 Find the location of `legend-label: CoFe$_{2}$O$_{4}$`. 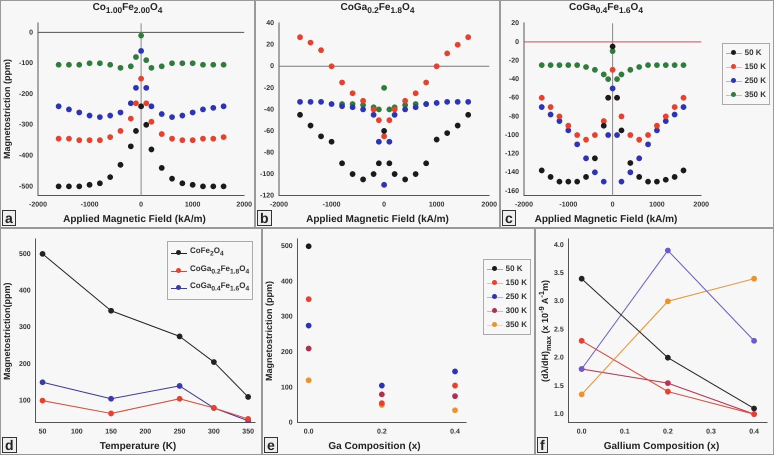

legend-label: CoFe$_{2}$O$_{4}$ is located at coordinates (207, 252).